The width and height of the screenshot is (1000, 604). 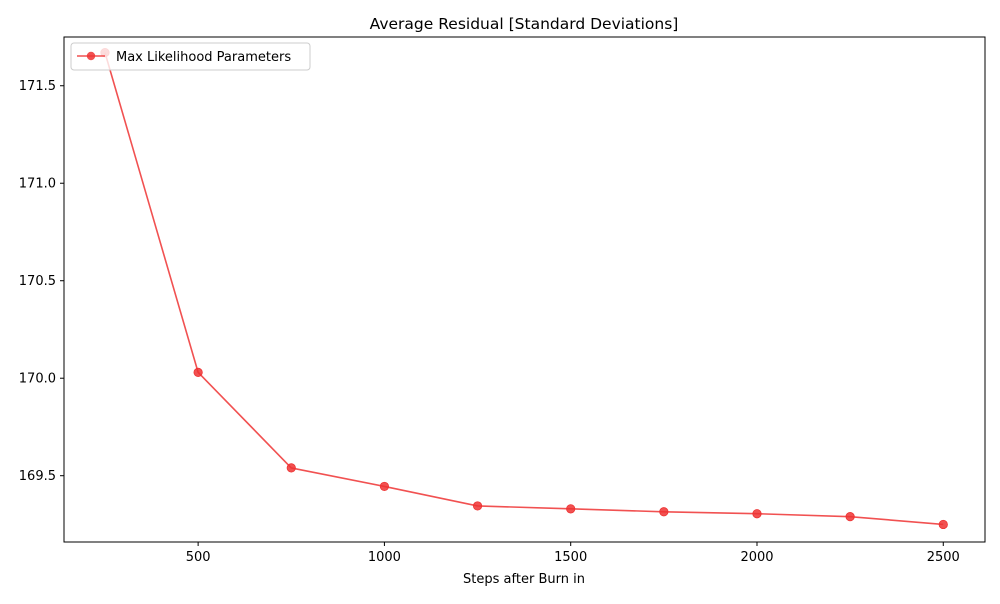 I want to click on legend: Max Likelihood Parameters, so click(x=190, y=56).